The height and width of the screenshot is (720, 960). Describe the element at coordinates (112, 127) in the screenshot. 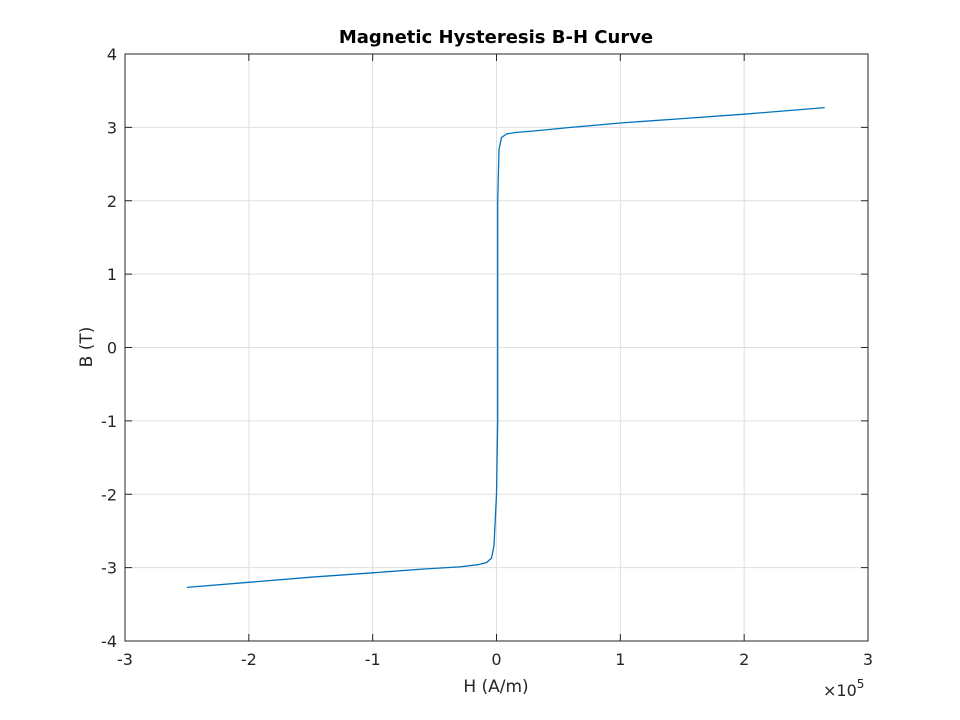

I see `y-tick-label: 3` at that location.